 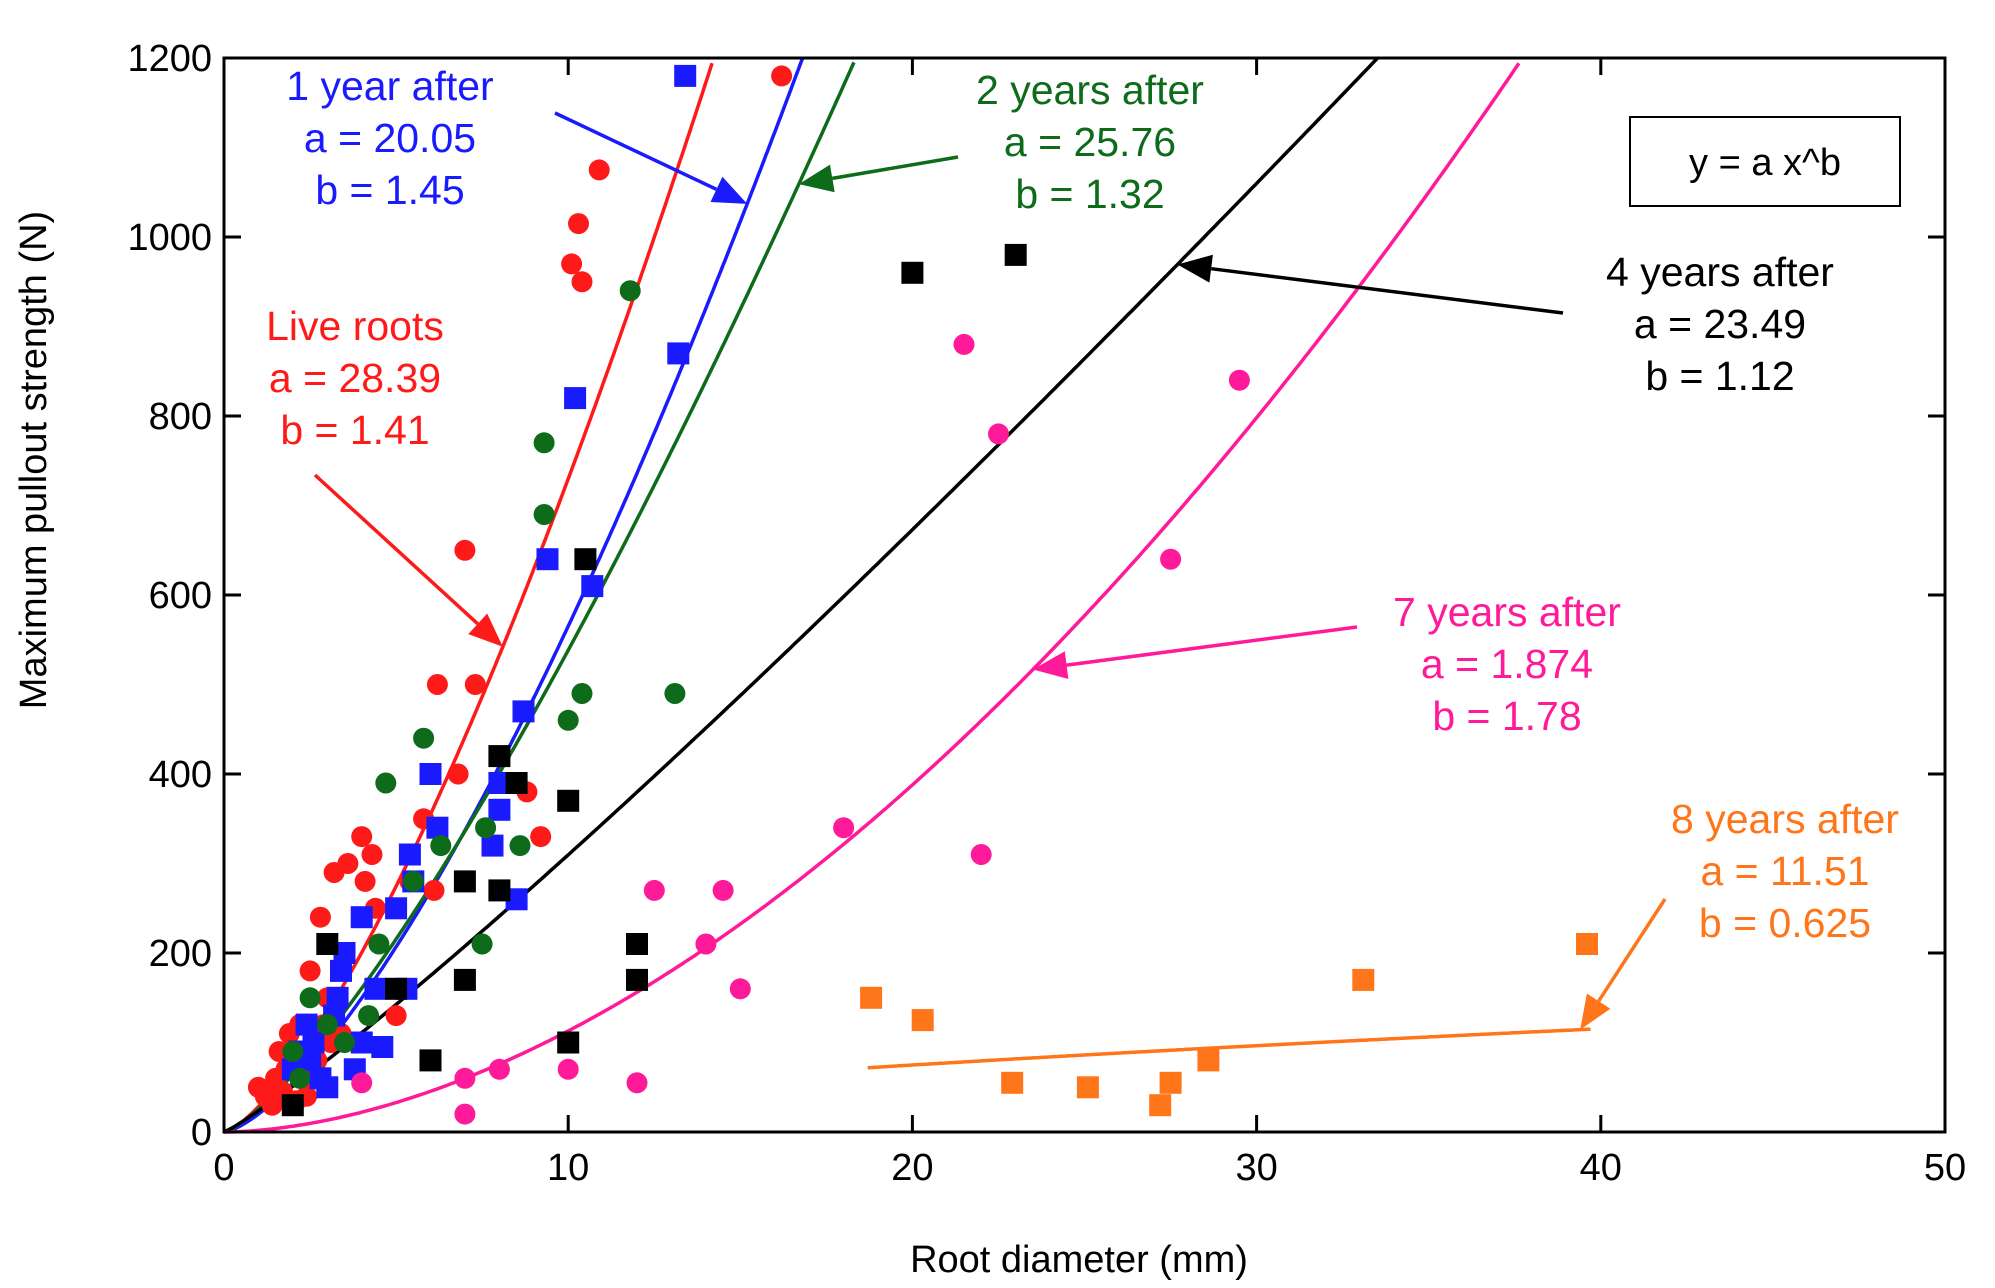 I want to click on y-tick-label: 1200, so click(x=169, y=59).